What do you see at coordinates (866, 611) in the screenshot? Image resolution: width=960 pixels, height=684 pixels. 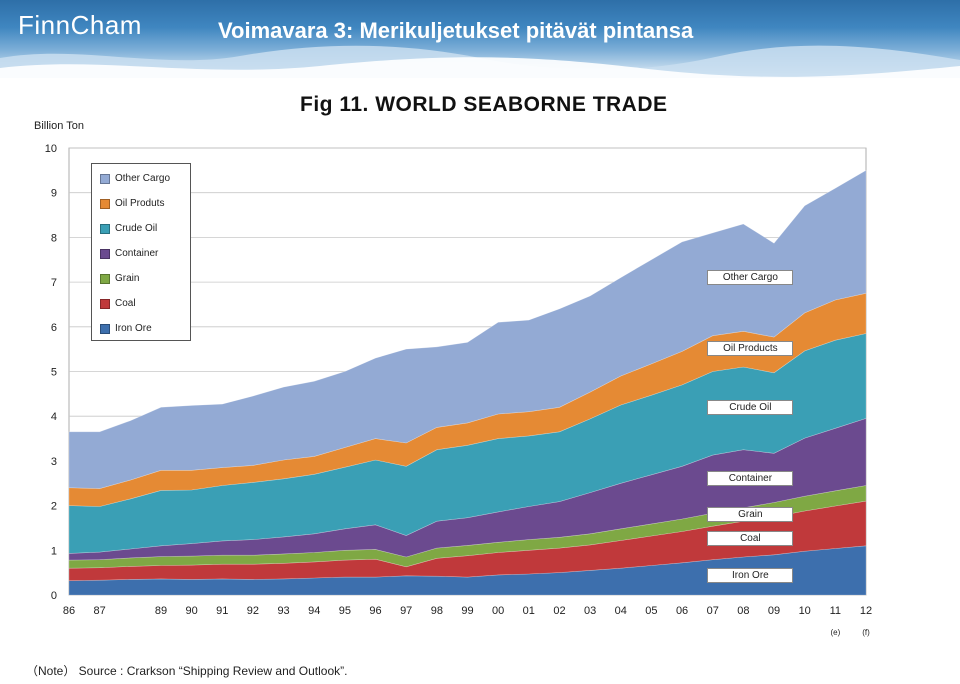 I see `x-tick-label-12: 12` at bounding box center [866, 611].